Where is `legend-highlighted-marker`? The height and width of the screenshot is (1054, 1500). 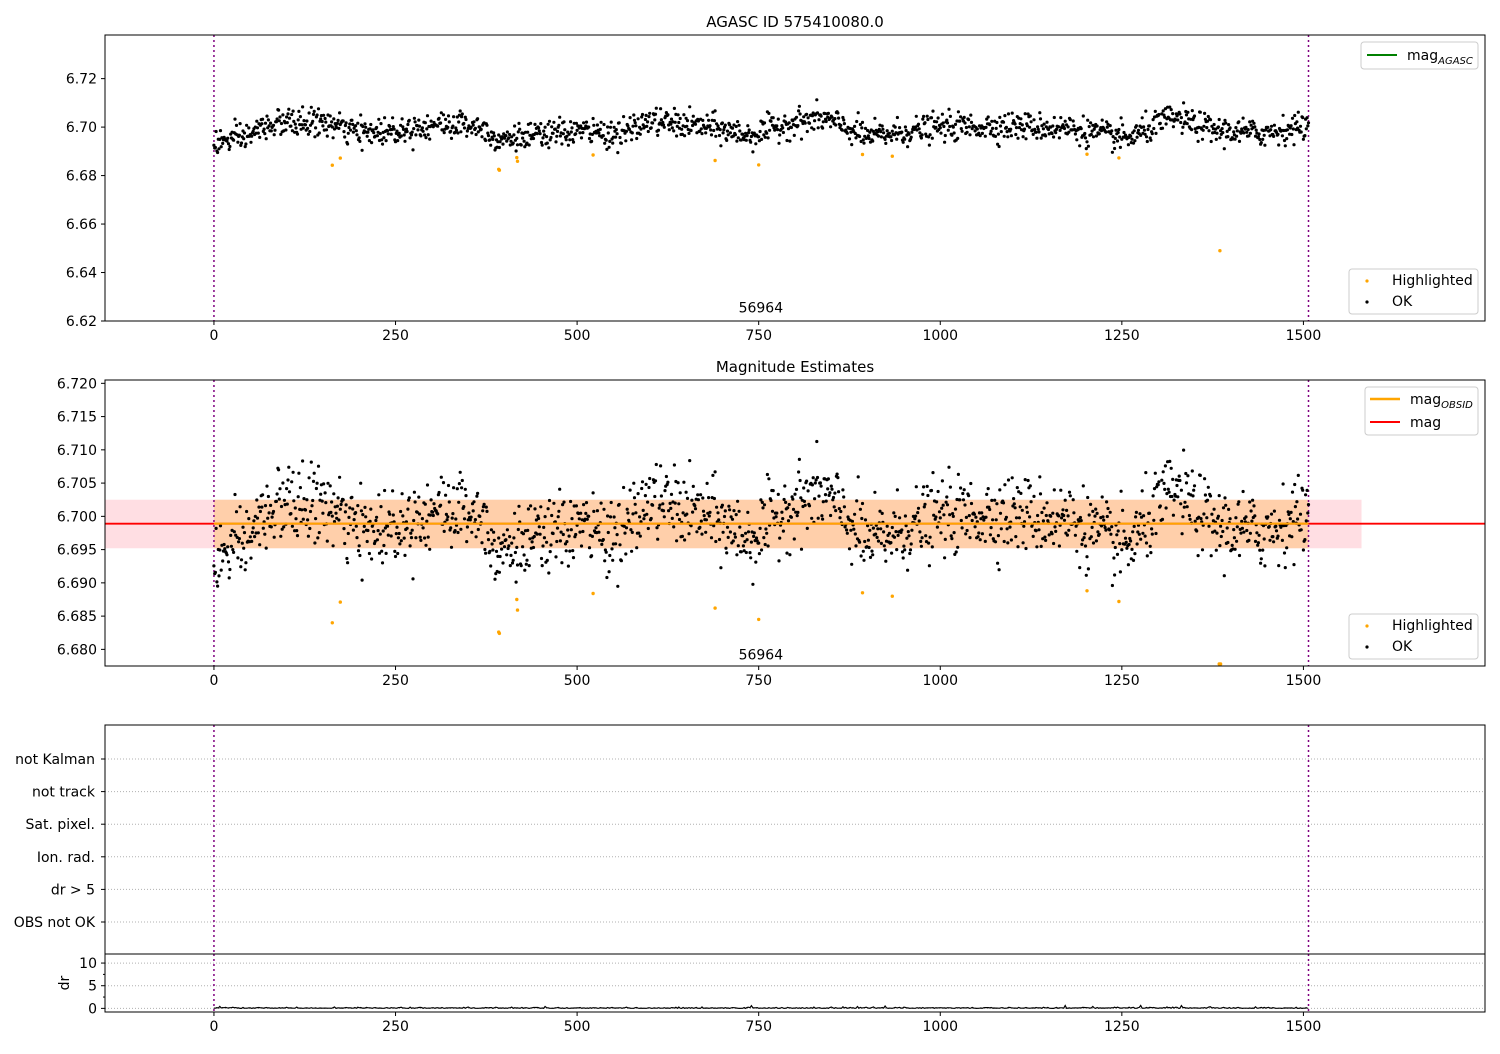 legend-highlighted-marker is located at coordinates (1367, 626).